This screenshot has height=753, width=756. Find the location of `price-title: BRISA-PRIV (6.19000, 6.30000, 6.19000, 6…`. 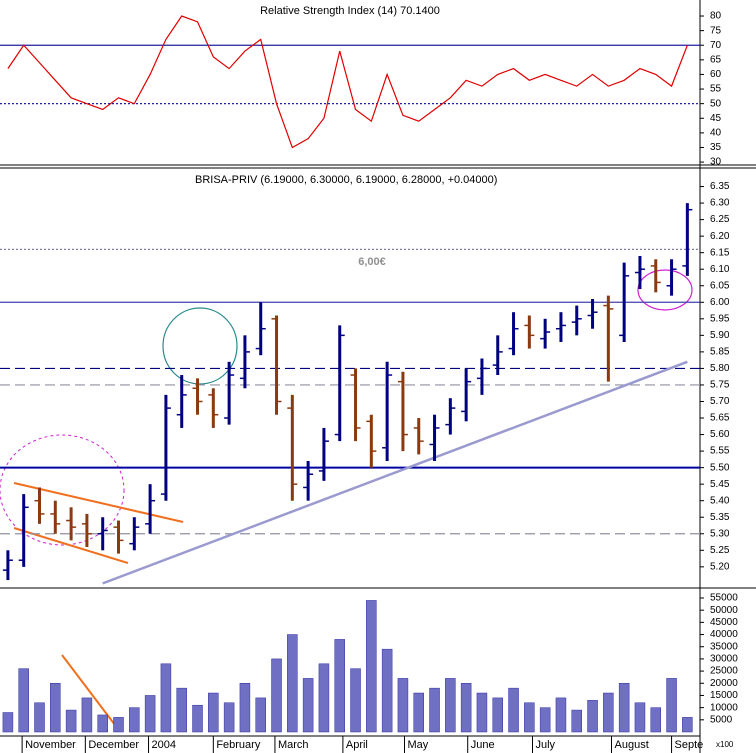

price-title: BRISA-PRIV (6.19000, 6.30000, 6.19000, 6… is located at coordinates (346, 180).